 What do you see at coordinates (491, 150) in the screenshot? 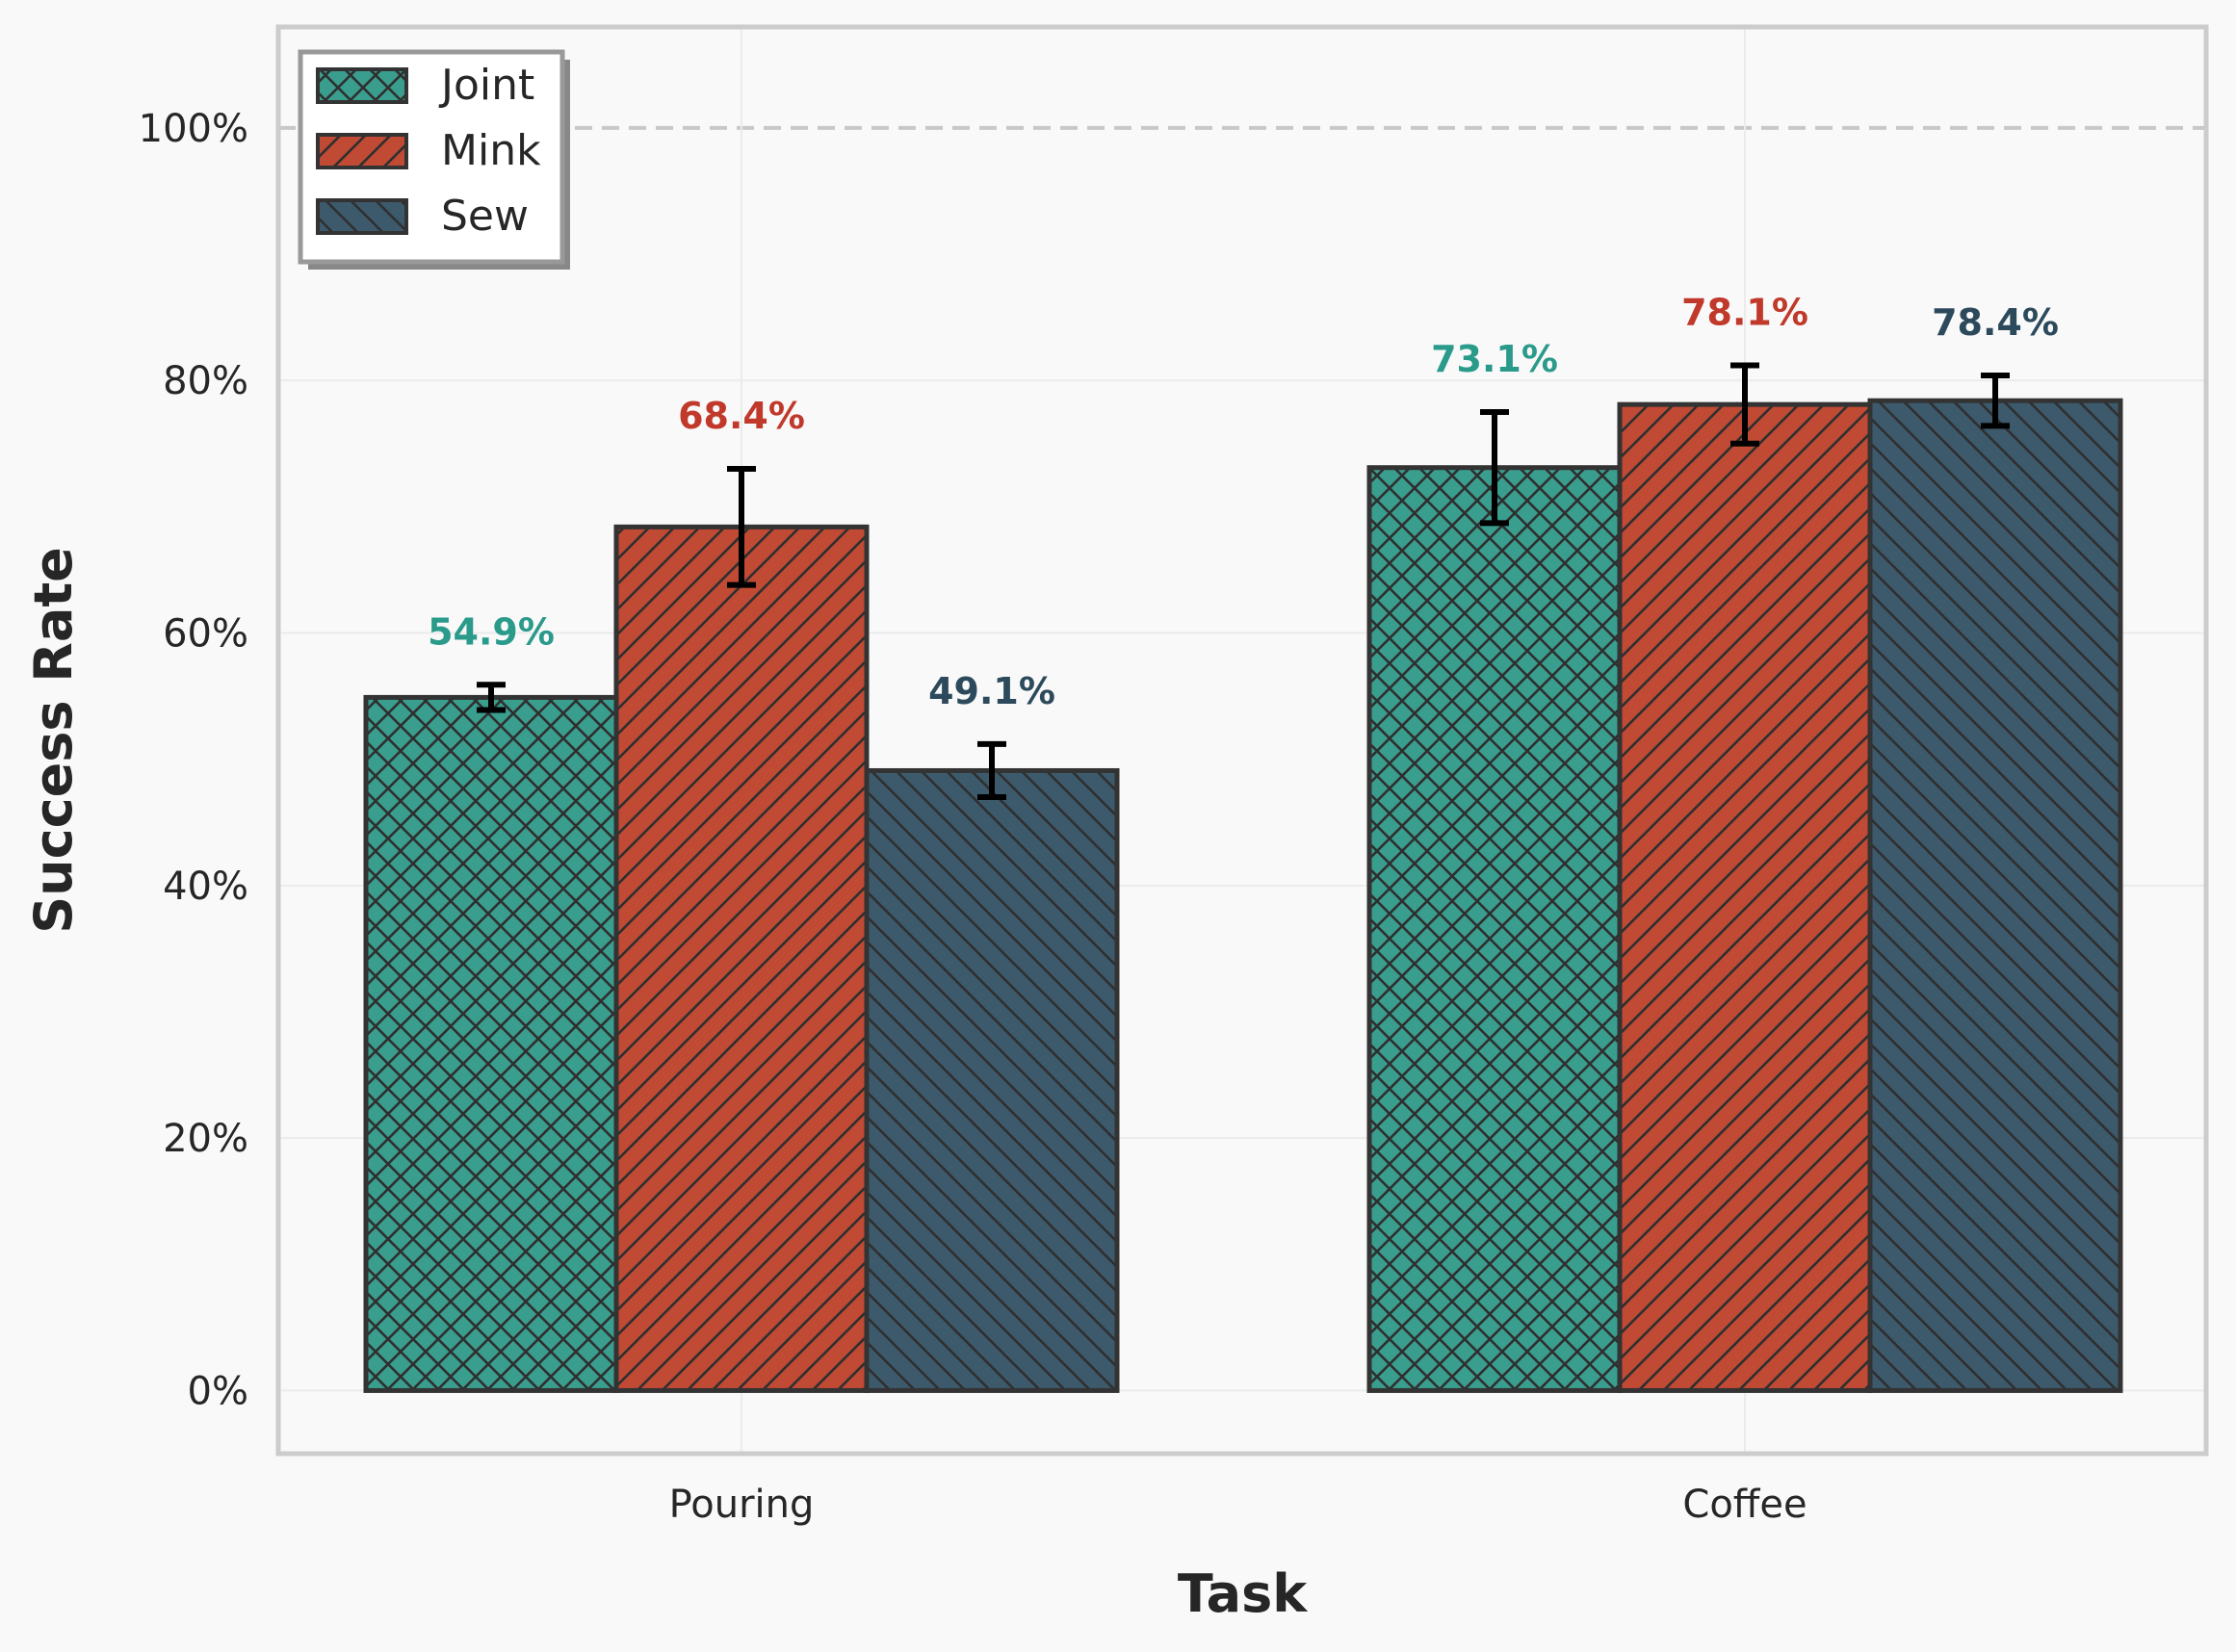
I see `legend-label: Mink` at bounding box center [491, 150].